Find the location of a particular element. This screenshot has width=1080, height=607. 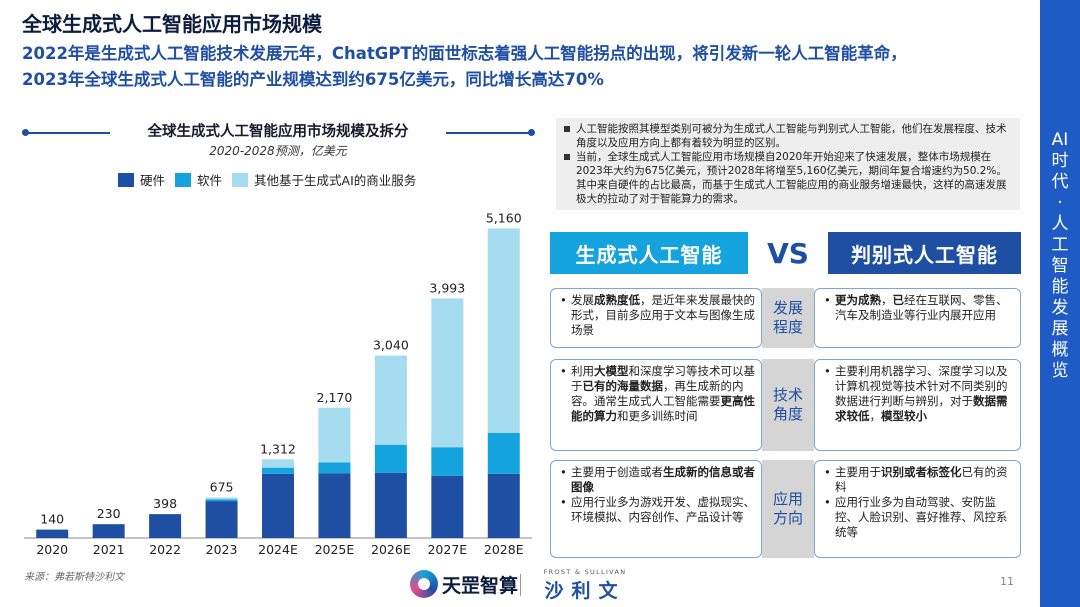

x-tick-label: 2026E is located at coordinates (391, 549).